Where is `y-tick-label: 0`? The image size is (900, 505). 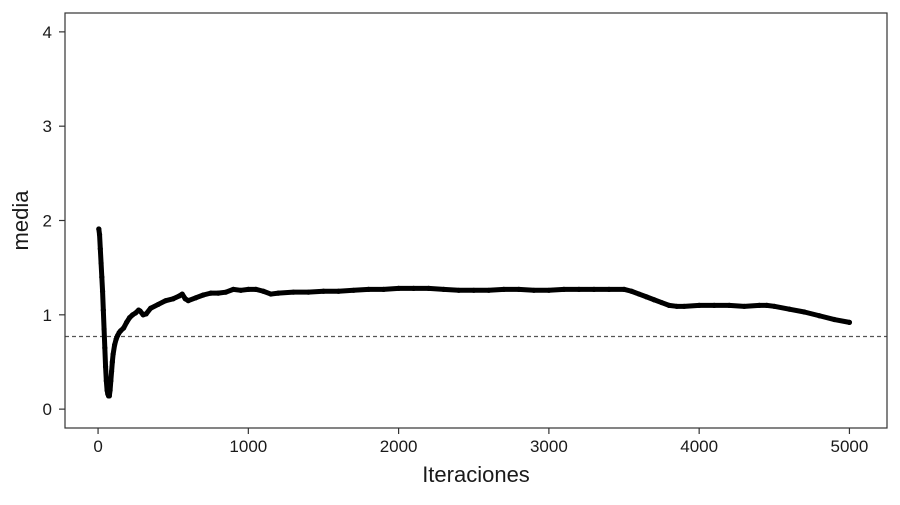
y-tick-label: 0 is located at coordinates (47, 409).